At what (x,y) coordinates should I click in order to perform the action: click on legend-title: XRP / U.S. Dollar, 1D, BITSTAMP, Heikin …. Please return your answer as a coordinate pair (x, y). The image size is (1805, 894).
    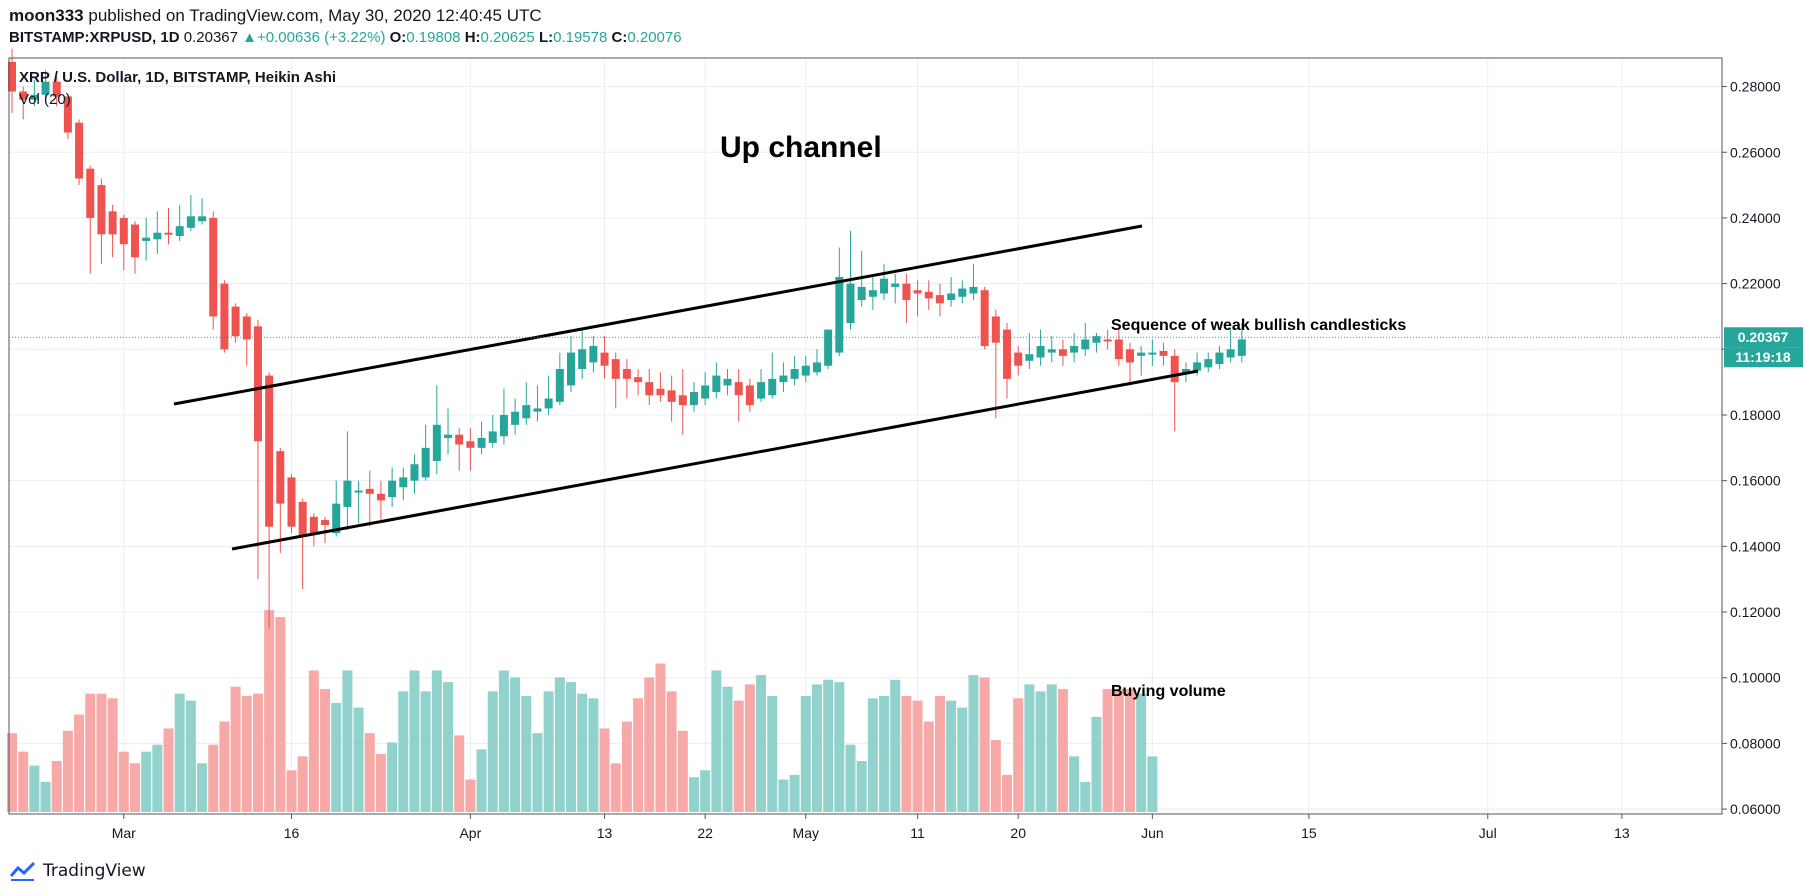
    Looking at the image, I should click on (177, 77).